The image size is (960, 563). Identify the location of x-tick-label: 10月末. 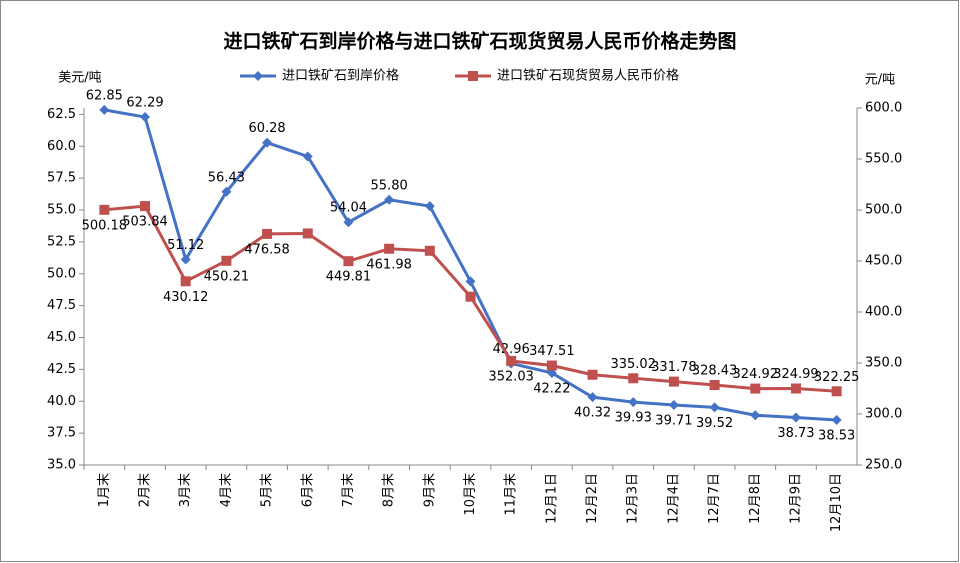
(470, 494).